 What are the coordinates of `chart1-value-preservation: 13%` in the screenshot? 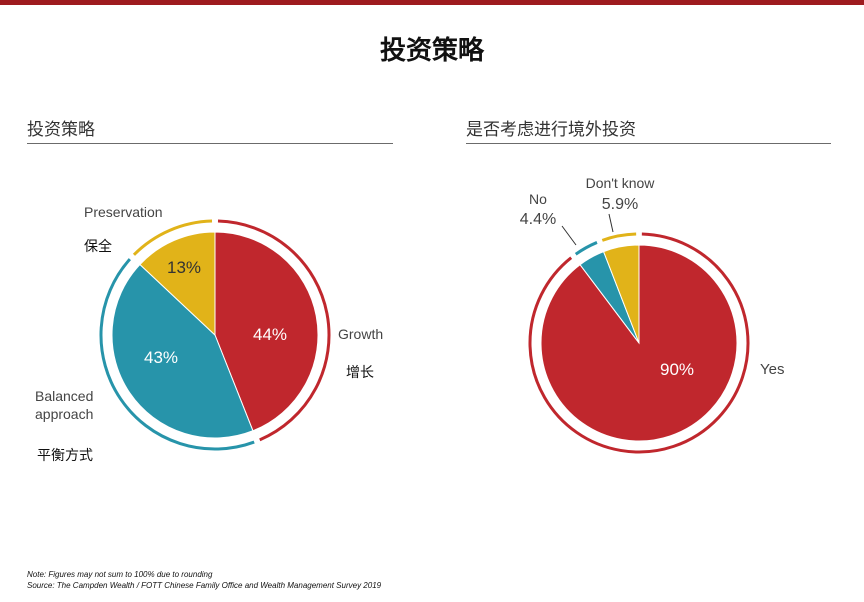 It's located at (184, 267).